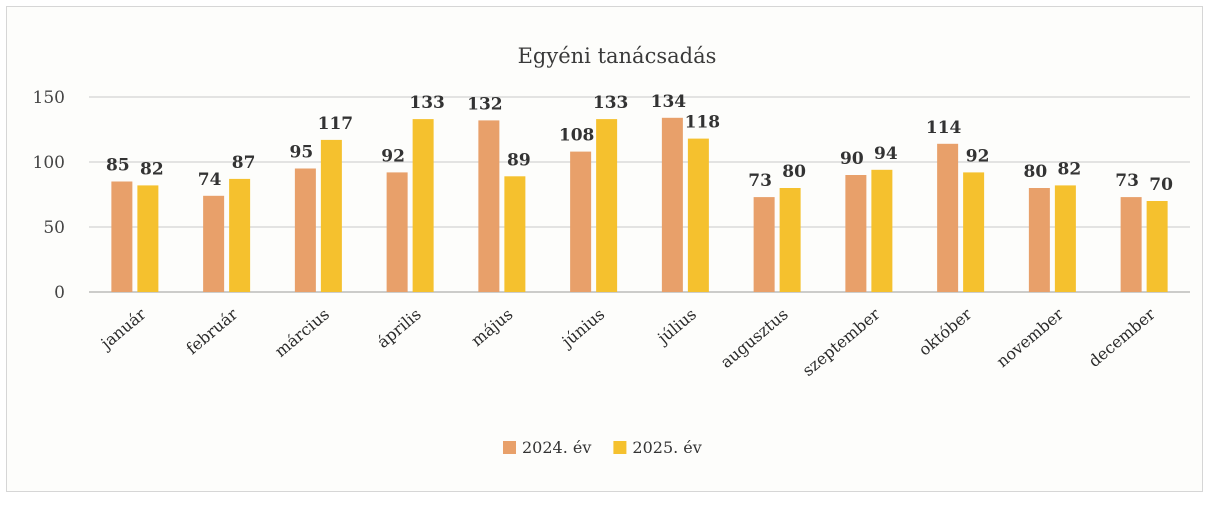 Image resolution: width=1211 pixels, height=506 pixels. I want to click on data-label: 85, so click(118, 166).